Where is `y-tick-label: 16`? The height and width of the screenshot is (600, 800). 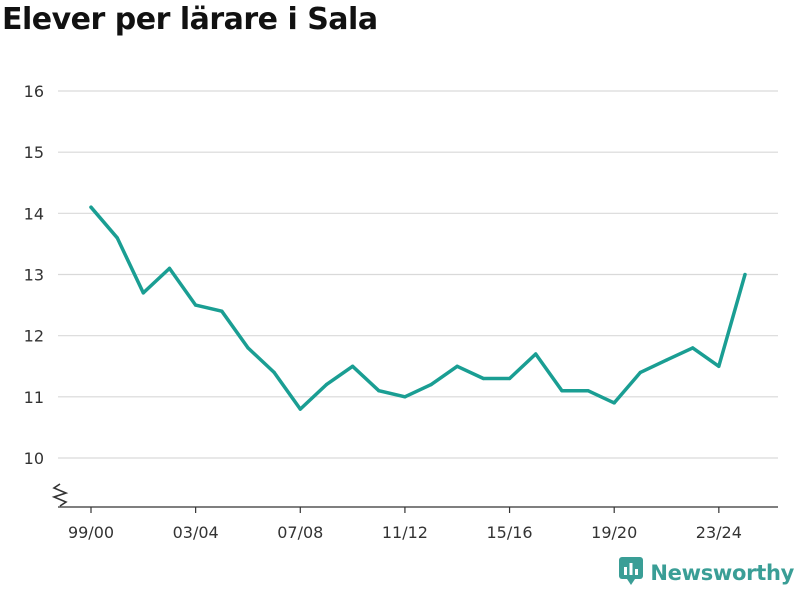
y-tick-label: 16 is located at coordinates (34, 91).